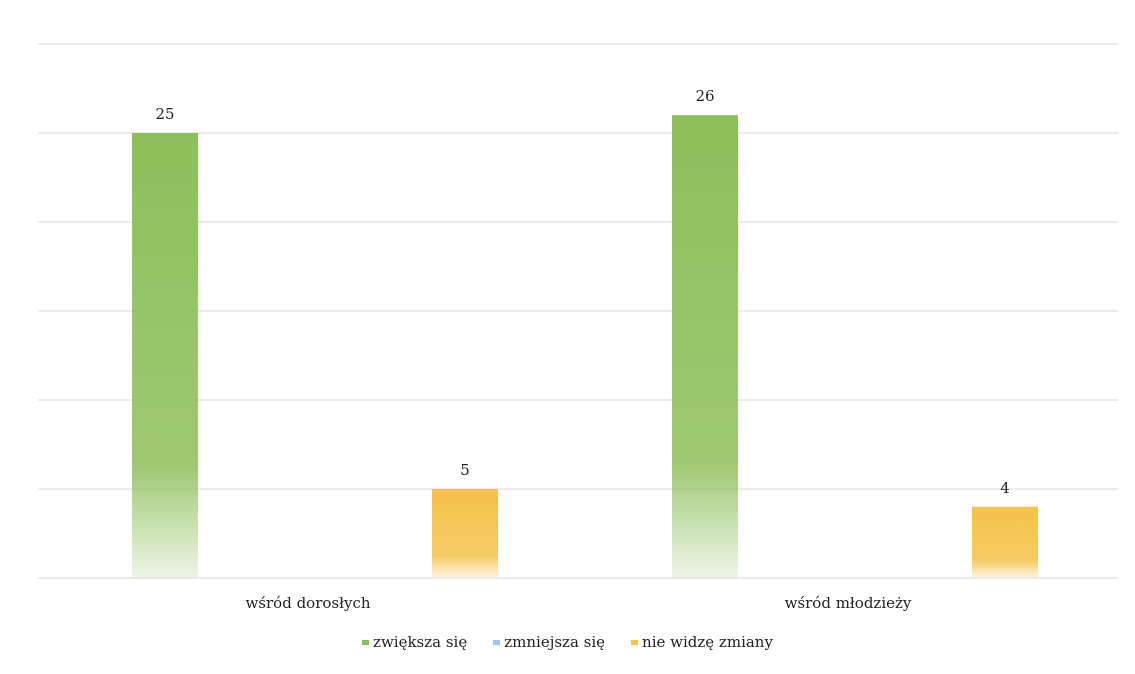  I want to click on category-label-2: wśród młodzieży, so click(848, 603).